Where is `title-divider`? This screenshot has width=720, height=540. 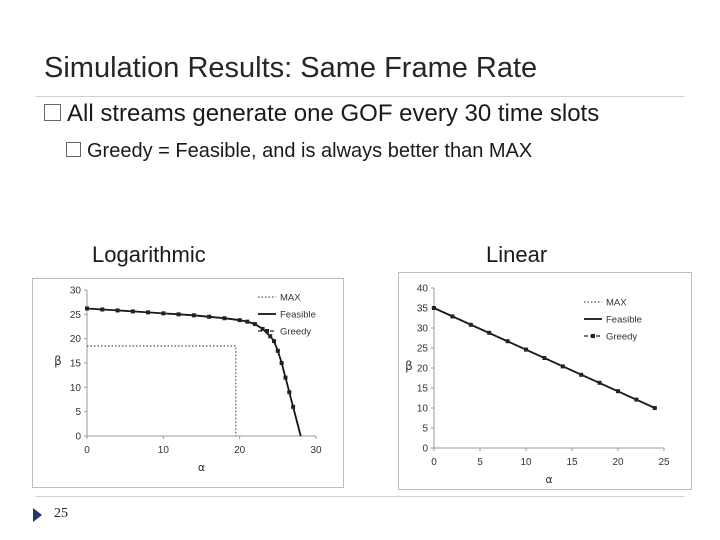 title-divider is located at coordinates (360, 96).